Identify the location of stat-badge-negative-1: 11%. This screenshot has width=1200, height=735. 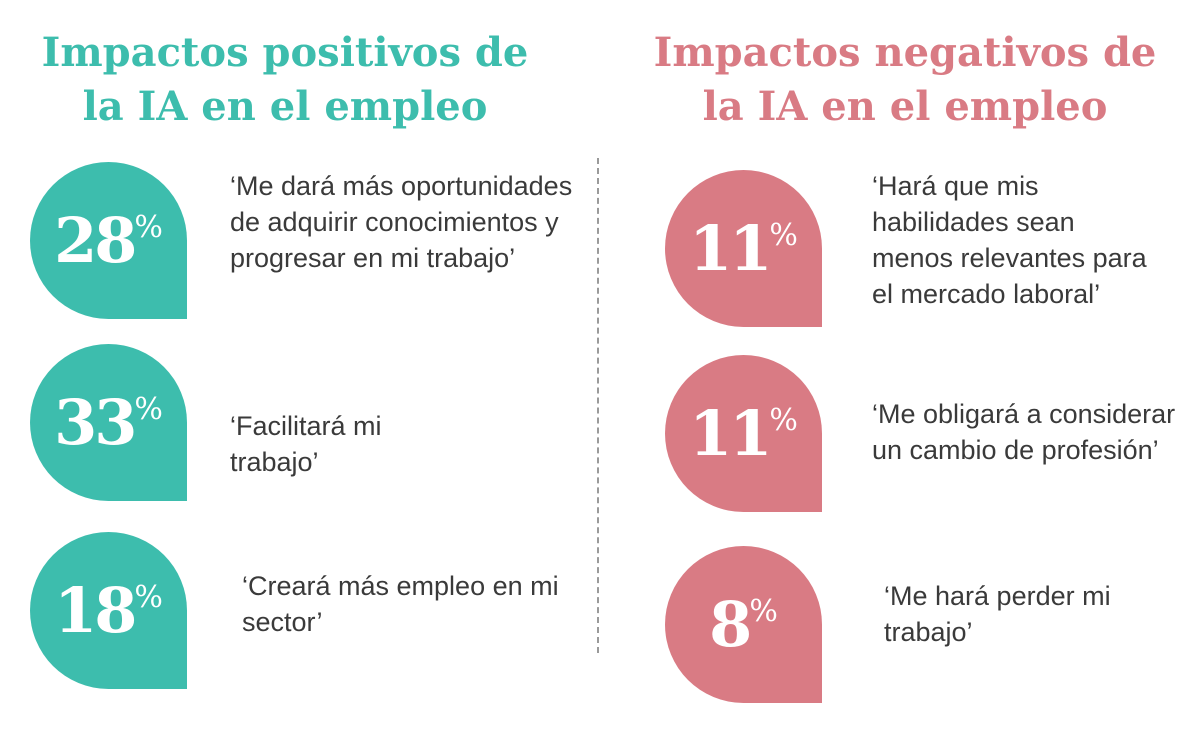
(743, 248).